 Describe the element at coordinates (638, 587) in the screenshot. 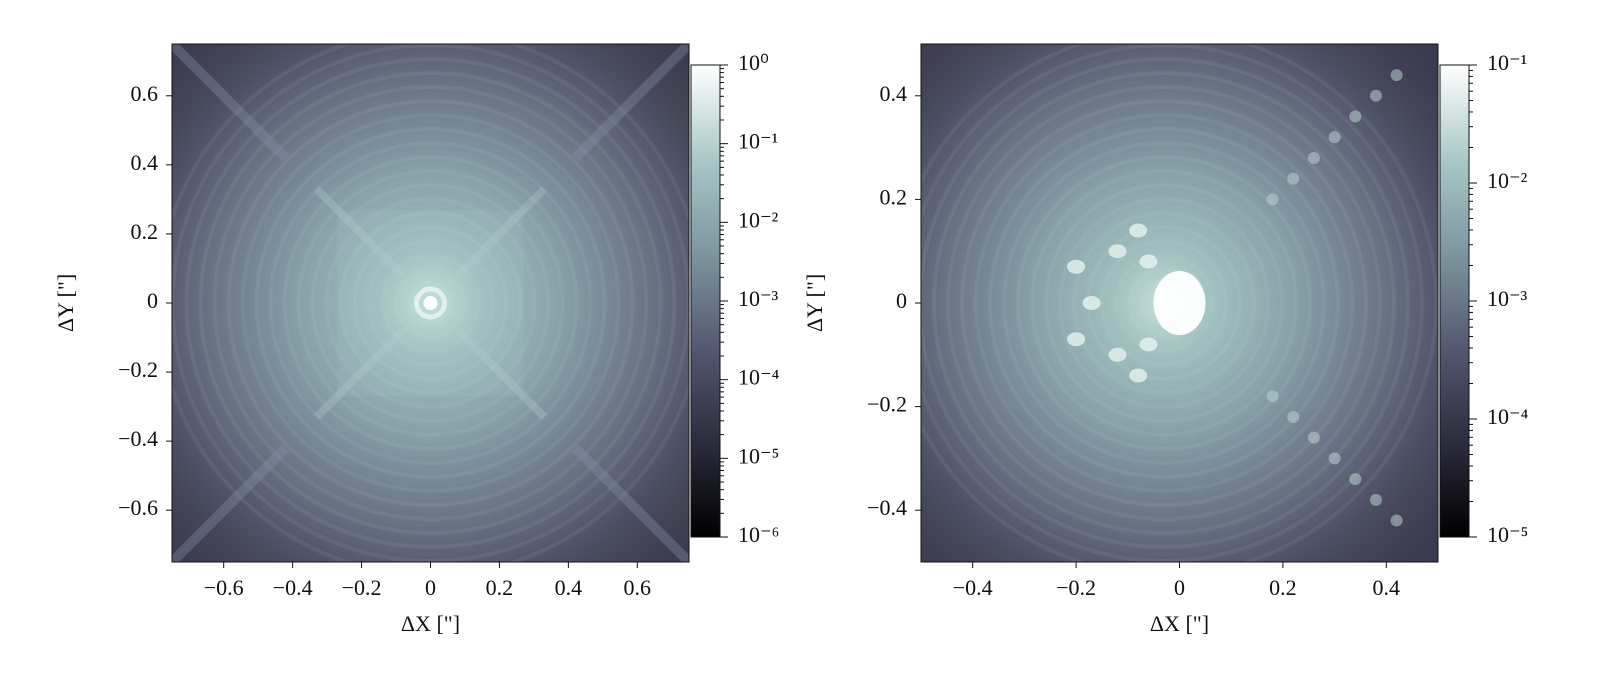

I see `x-tick-label: 0.6` at that location.